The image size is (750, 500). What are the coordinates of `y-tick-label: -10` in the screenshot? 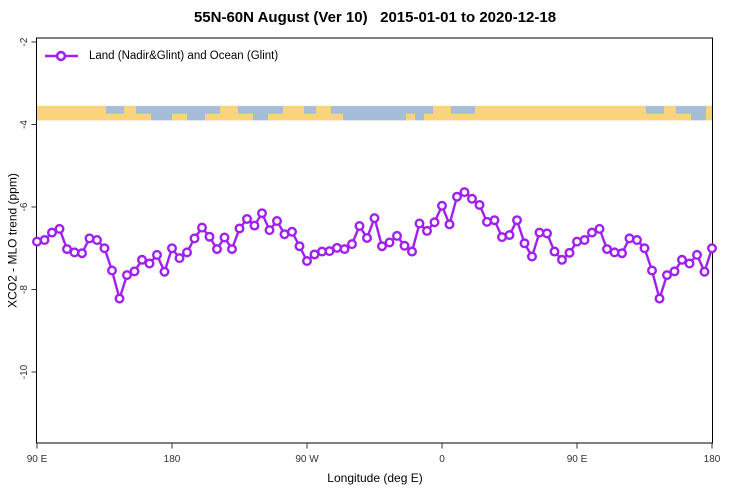 It's located at (24, 371).